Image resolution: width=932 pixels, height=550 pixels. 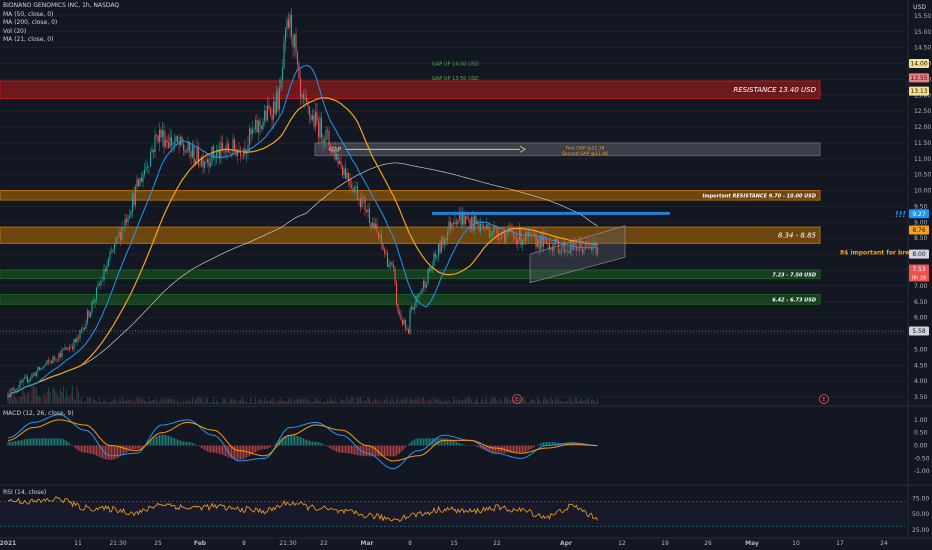 I want to click on zone-label: 6.42 - 6.73 USD, so click(x=794, y=300).